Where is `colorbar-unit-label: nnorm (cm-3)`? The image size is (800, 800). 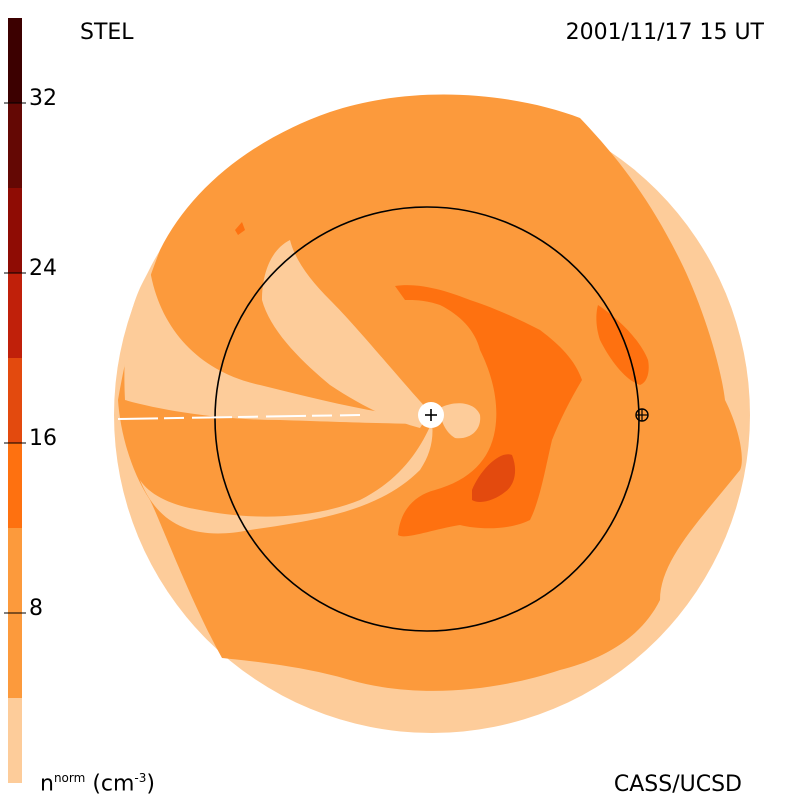 colorbar-unit-label: nnorm (cm-3) is located at coordinates (97, 783).